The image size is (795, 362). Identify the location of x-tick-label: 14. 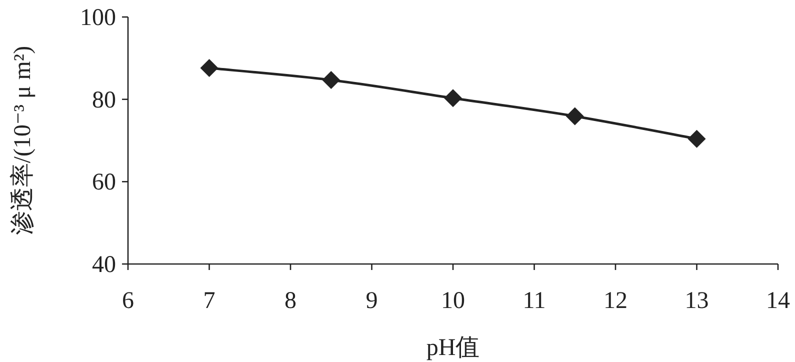
(778, 301).